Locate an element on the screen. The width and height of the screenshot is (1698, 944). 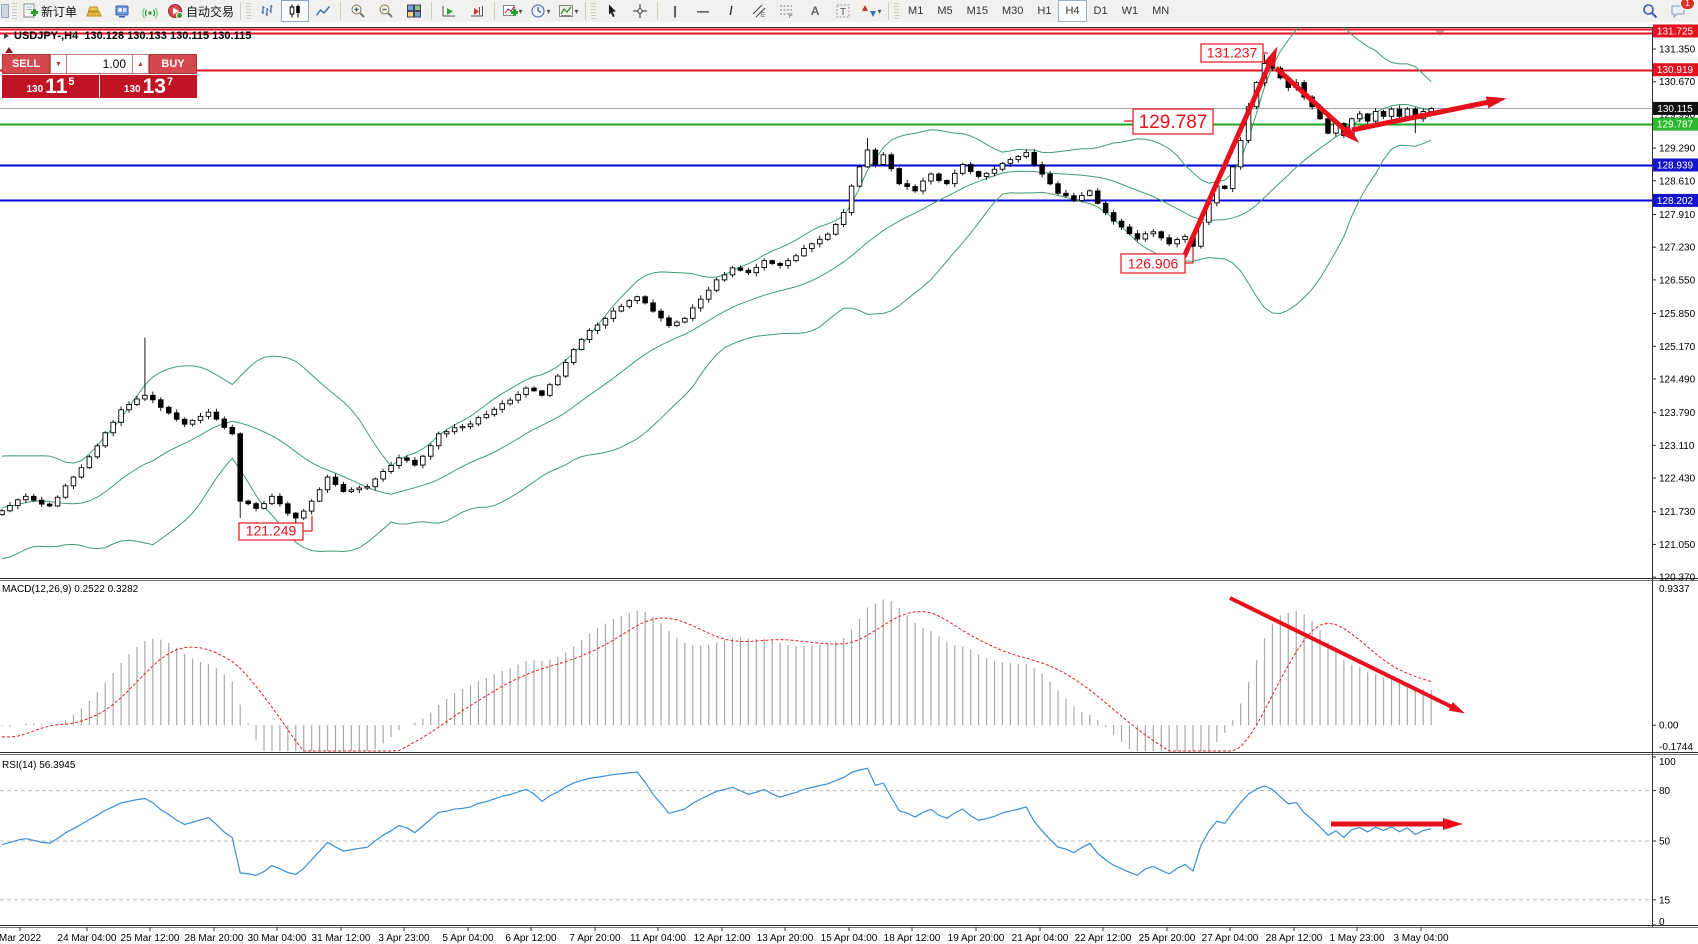
new-order-label: 新订单 is located at coordinates (59, 11).